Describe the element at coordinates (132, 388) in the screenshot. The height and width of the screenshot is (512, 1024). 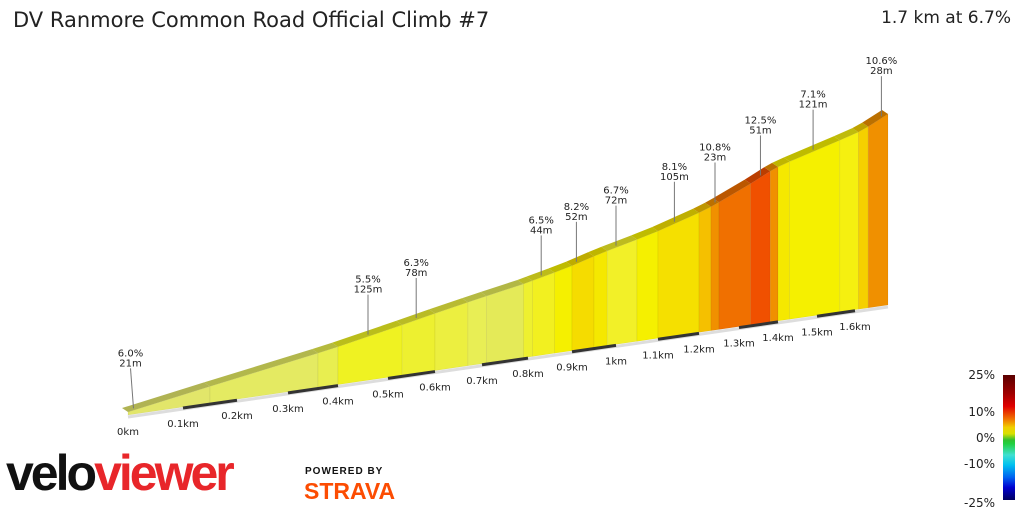
I see `annotation-leader-line` at that location.